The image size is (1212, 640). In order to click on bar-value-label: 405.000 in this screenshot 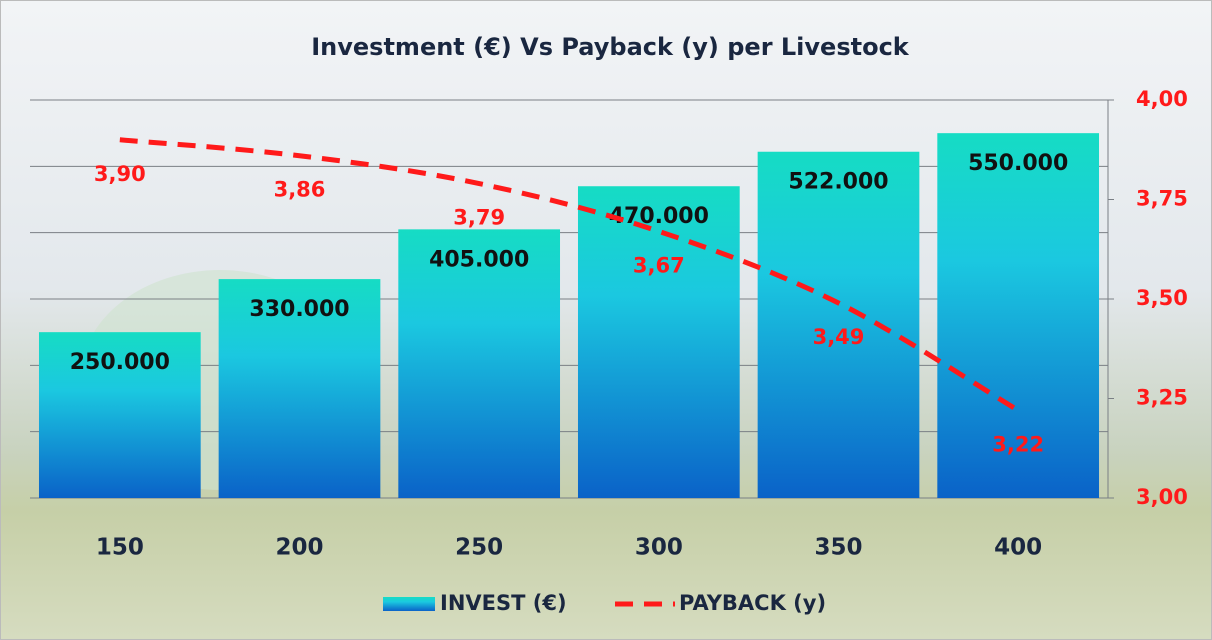, I will do `click(479, 259)`.